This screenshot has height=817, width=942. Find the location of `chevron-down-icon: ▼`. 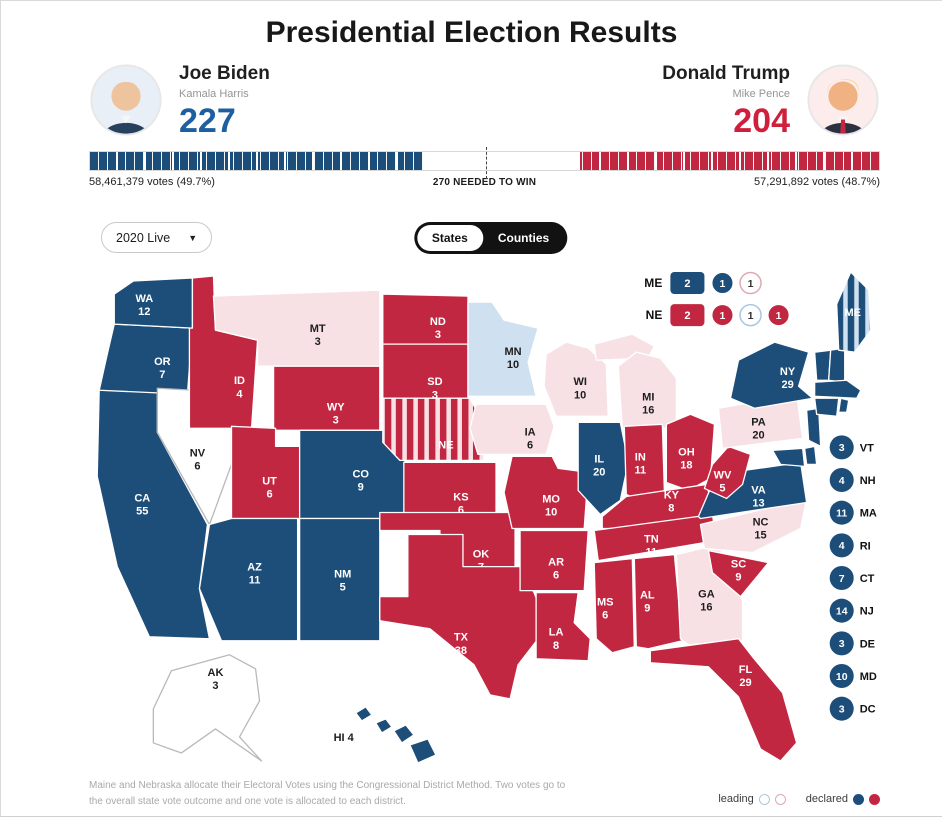

chevron-down-icon: ▼ is located at coordinates (193, 237).